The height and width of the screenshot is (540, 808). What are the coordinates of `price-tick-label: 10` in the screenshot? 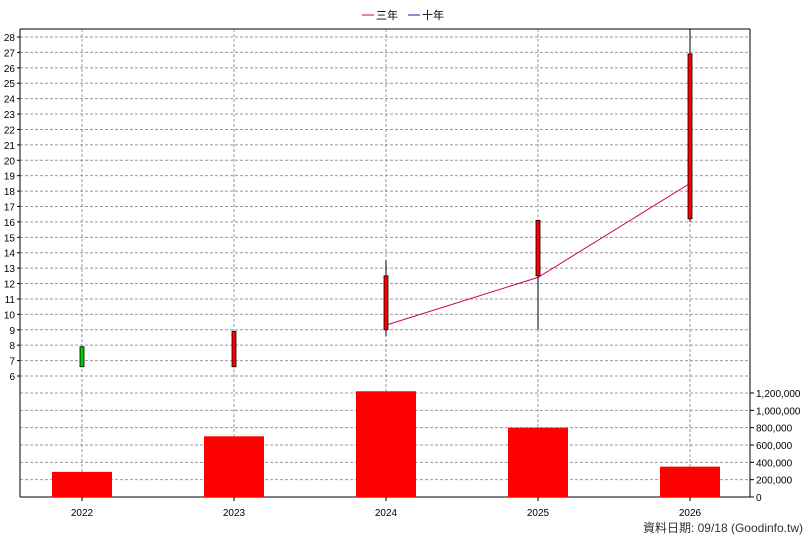 It's located at (10, 315).